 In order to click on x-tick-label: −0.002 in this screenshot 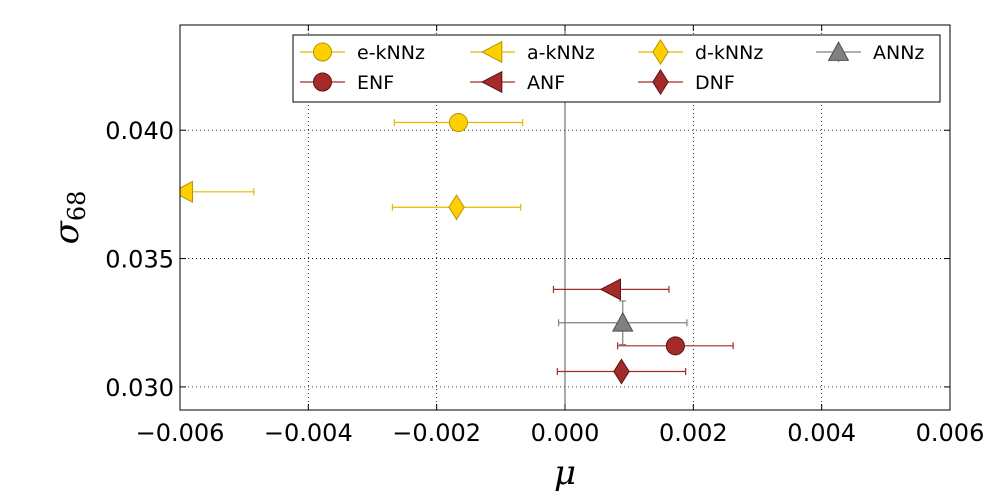, I will do `click(436, 433)`.